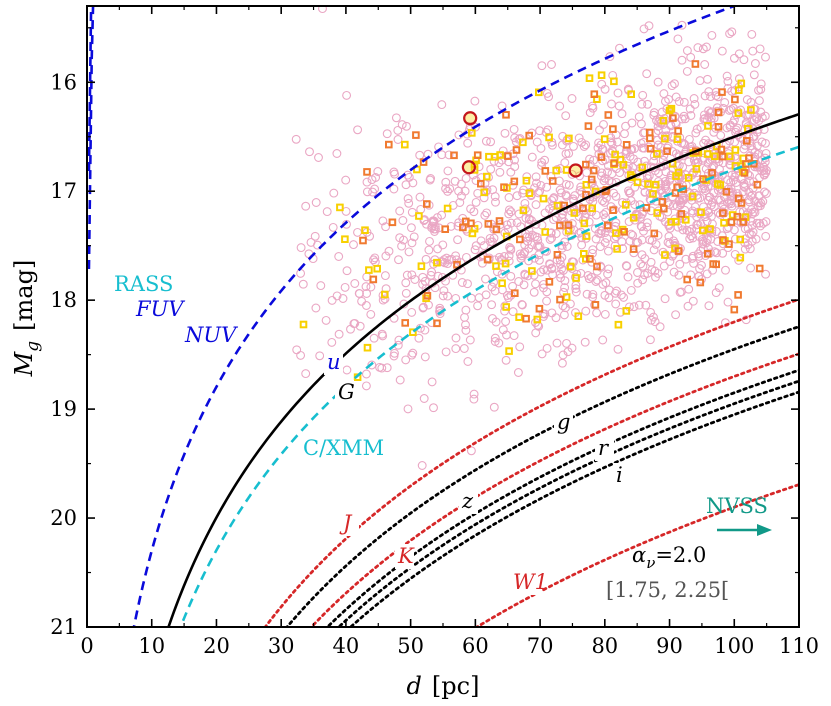 Image resolution: width=831 pixels, height=706 pixels. What do you see at coordinates (63, 191) in the screenshot?
I see `y-tick-label: 17` at bounding box center [63, 191].